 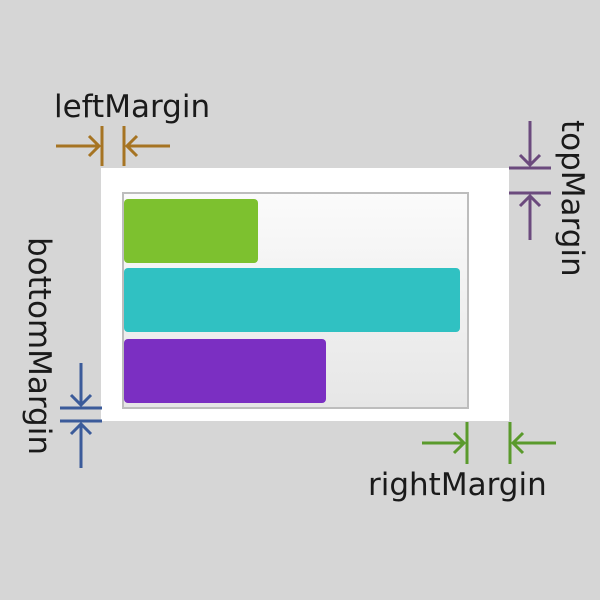 I want to click on left-margin-indicator, so click(x=113, y=146).